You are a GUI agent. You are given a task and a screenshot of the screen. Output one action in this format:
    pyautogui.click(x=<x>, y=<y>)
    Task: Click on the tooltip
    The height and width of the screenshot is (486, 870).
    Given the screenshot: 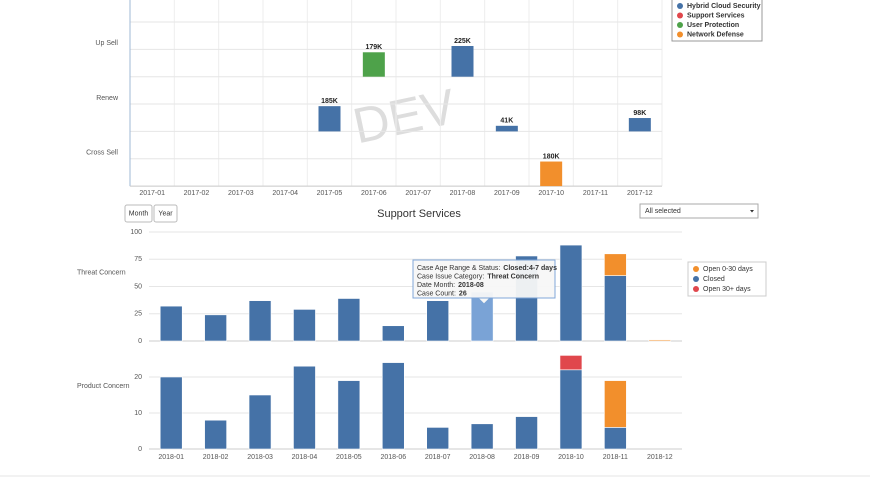 What is the action you would take?
    pyautogui.click(x=484, y=279)
    